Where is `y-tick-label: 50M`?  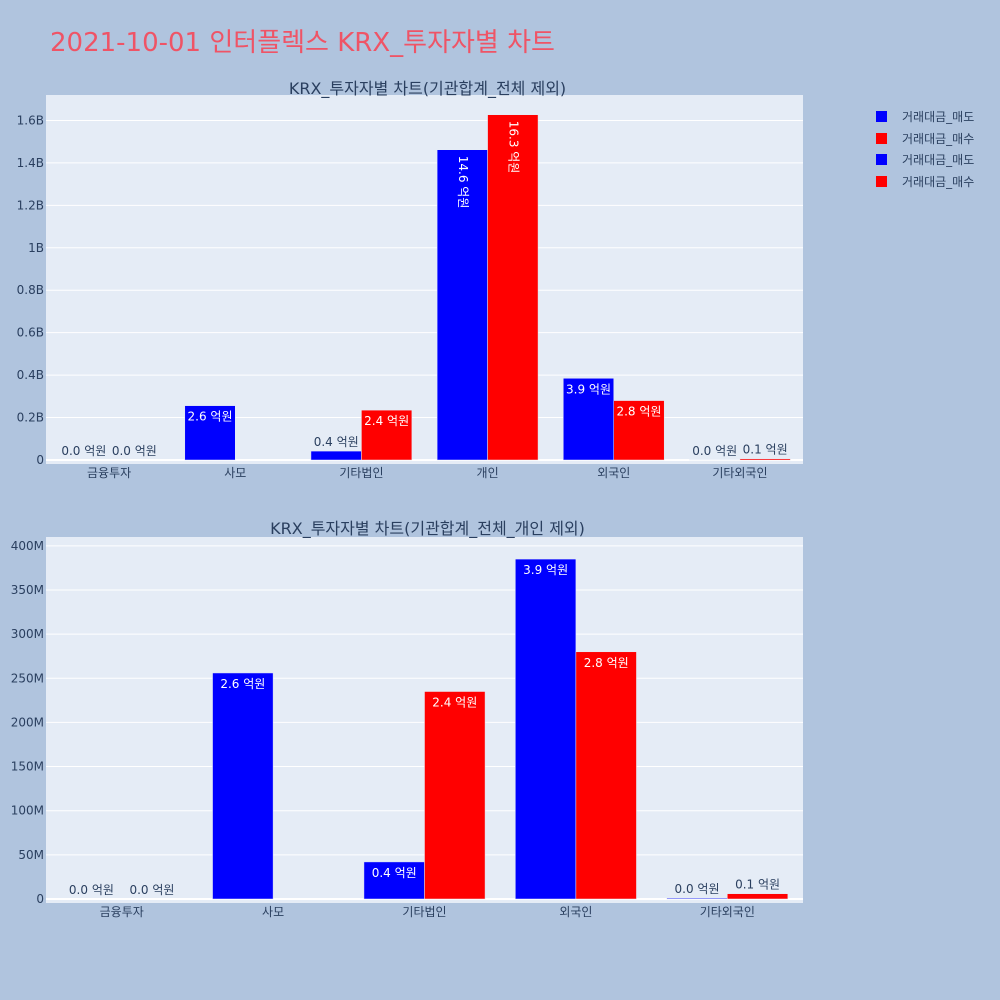 y-tick-label: 50M is located at coordinates (31, 855).